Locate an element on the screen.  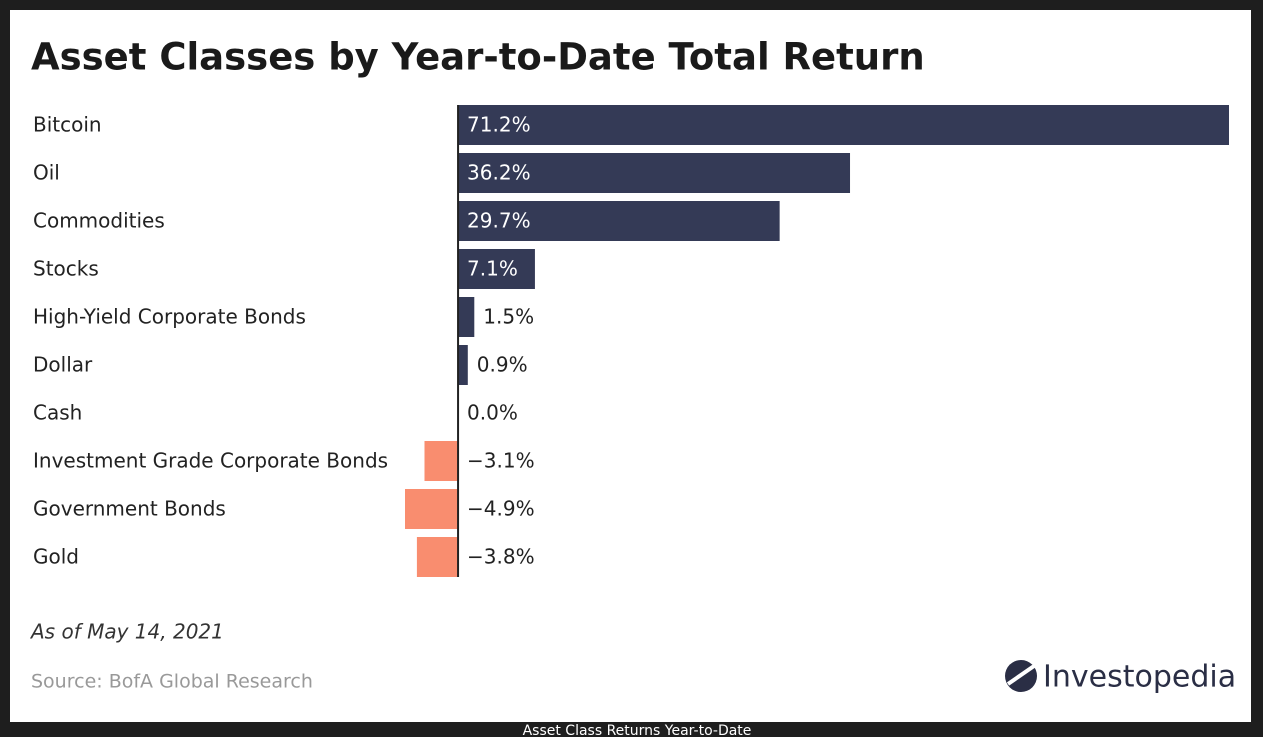
value-label: 29.7% is located at coordinates (499, 221).